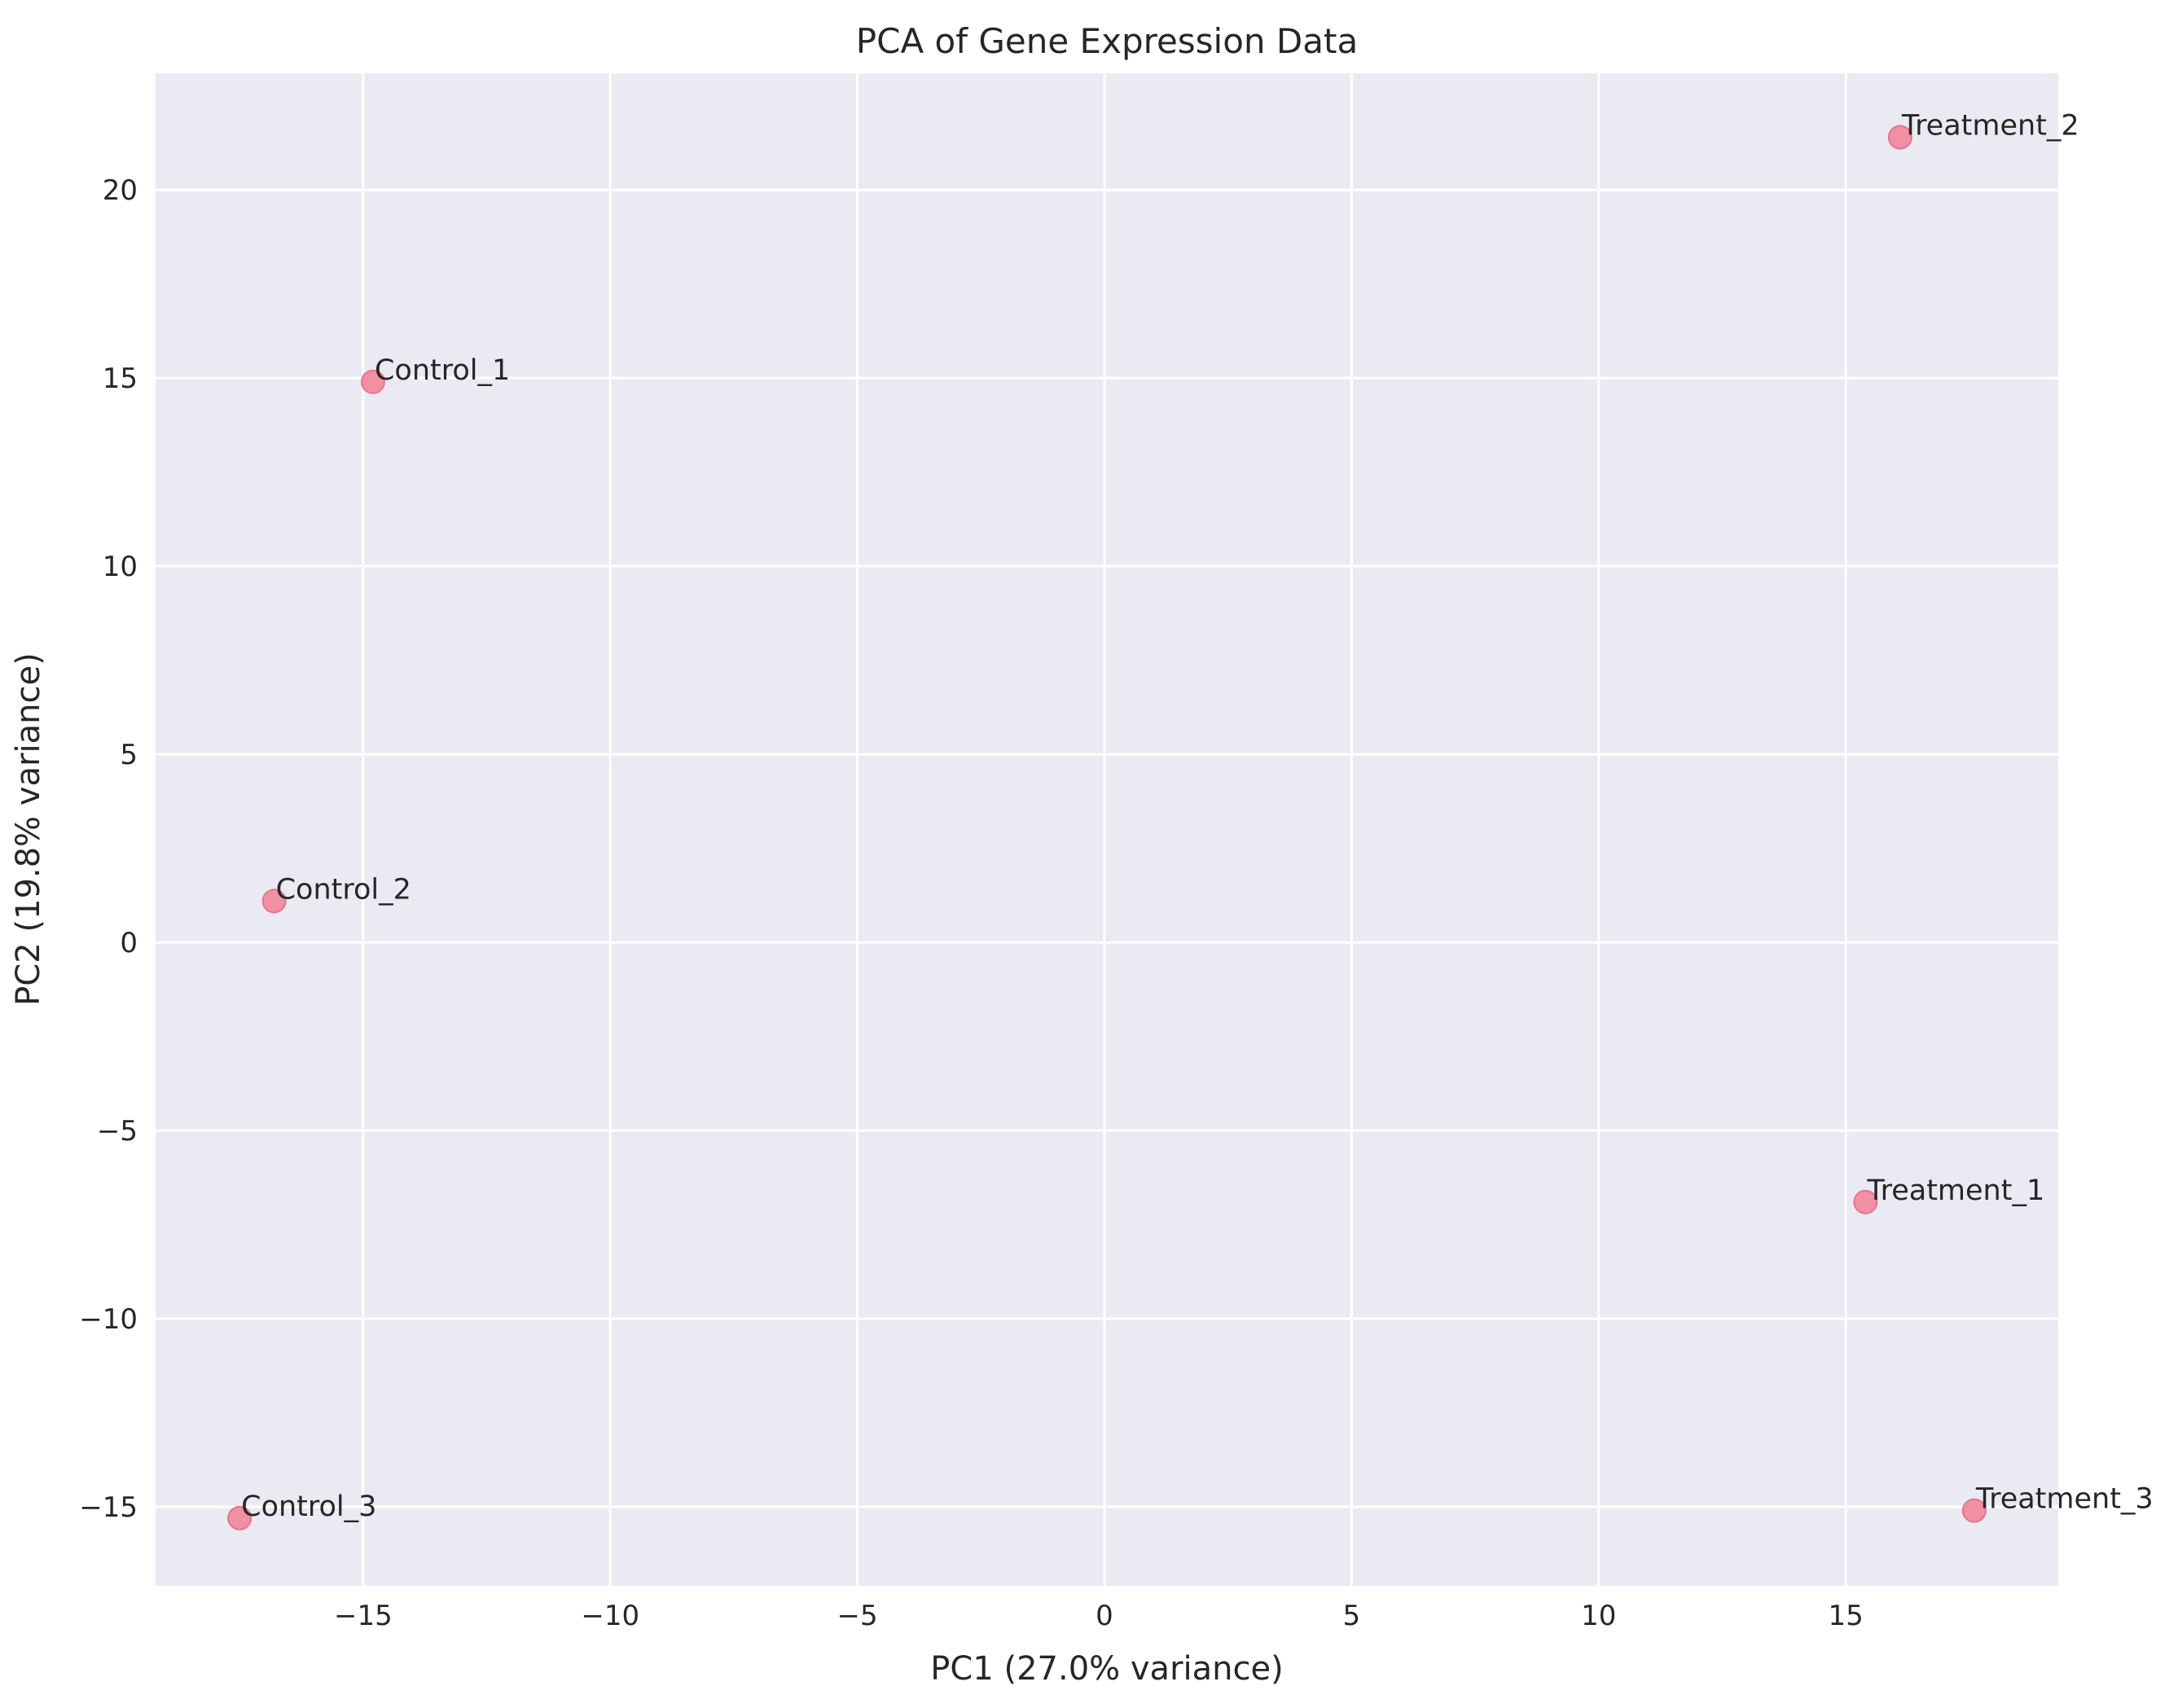  I want to click on y-tick-label: 20, so click(120, 190).